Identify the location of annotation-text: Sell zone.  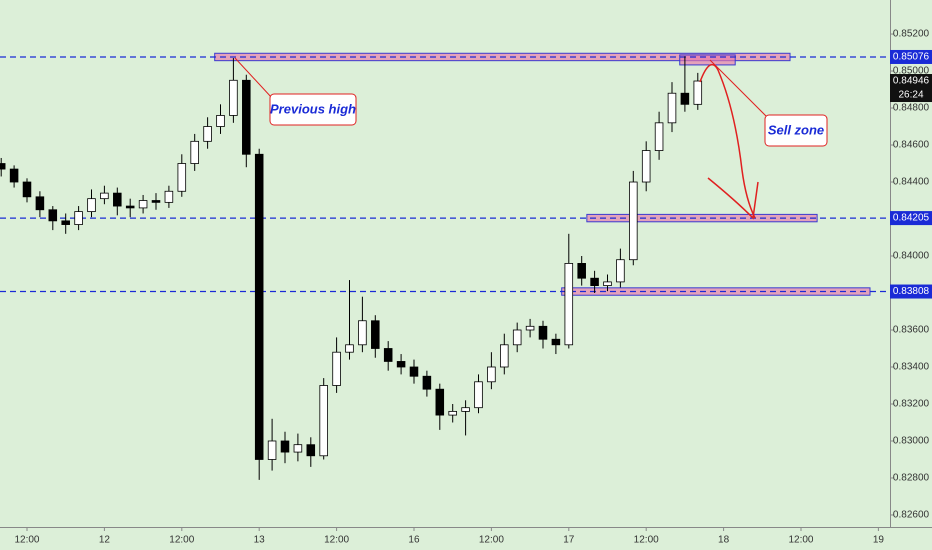
(796, 129).